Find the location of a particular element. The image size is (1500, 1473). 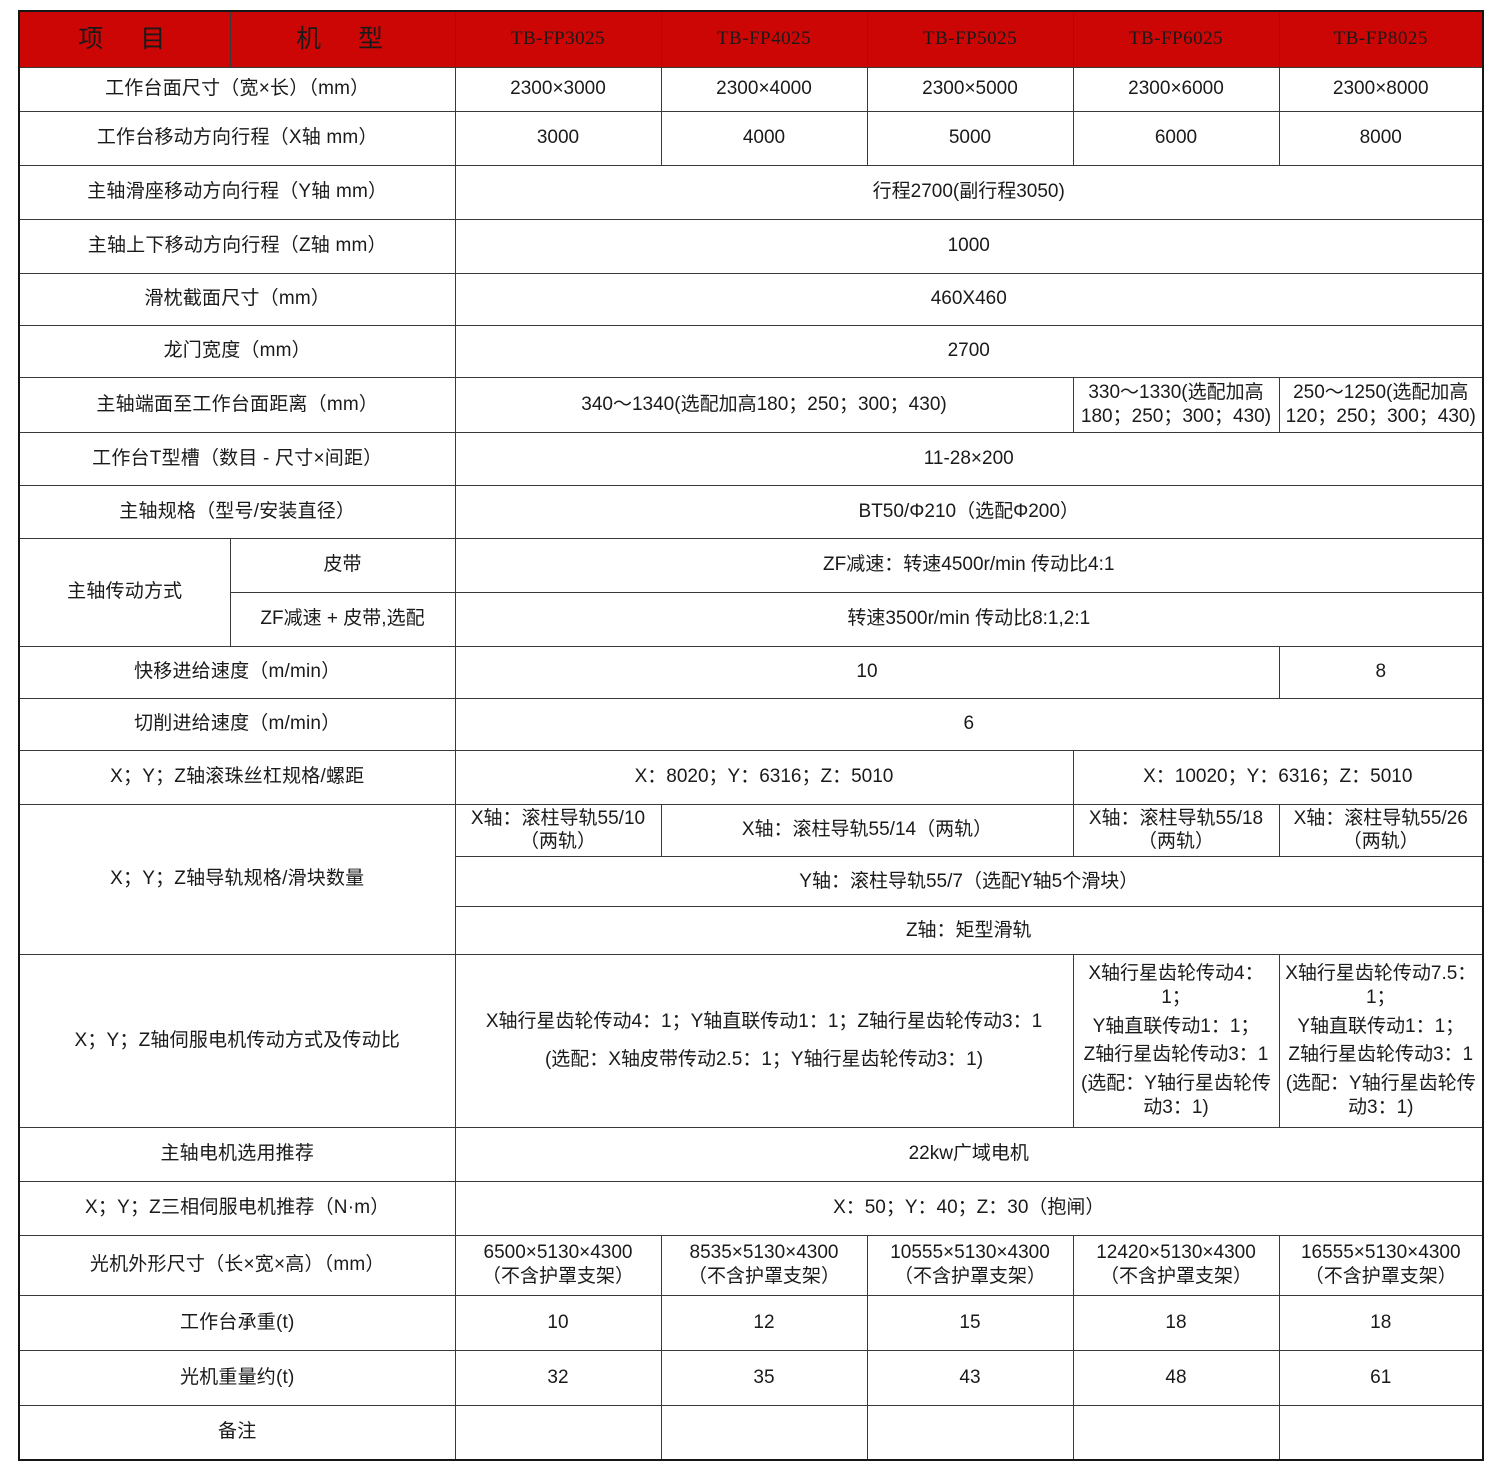

header-item: 项 目 is located at coordinates (124, 39).